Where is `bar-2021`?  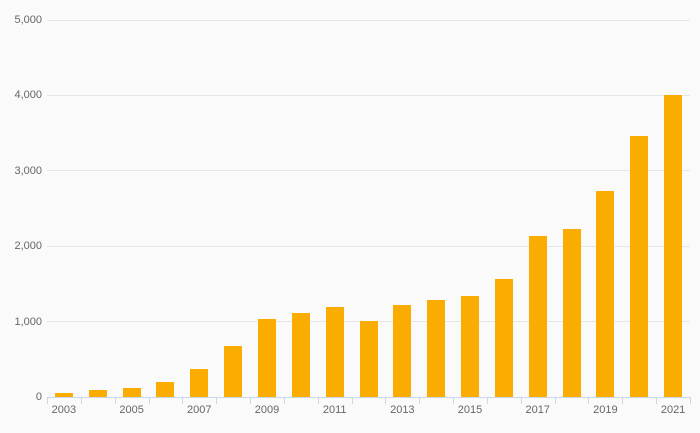
bar-2021 is located at coordinates (673, 246).